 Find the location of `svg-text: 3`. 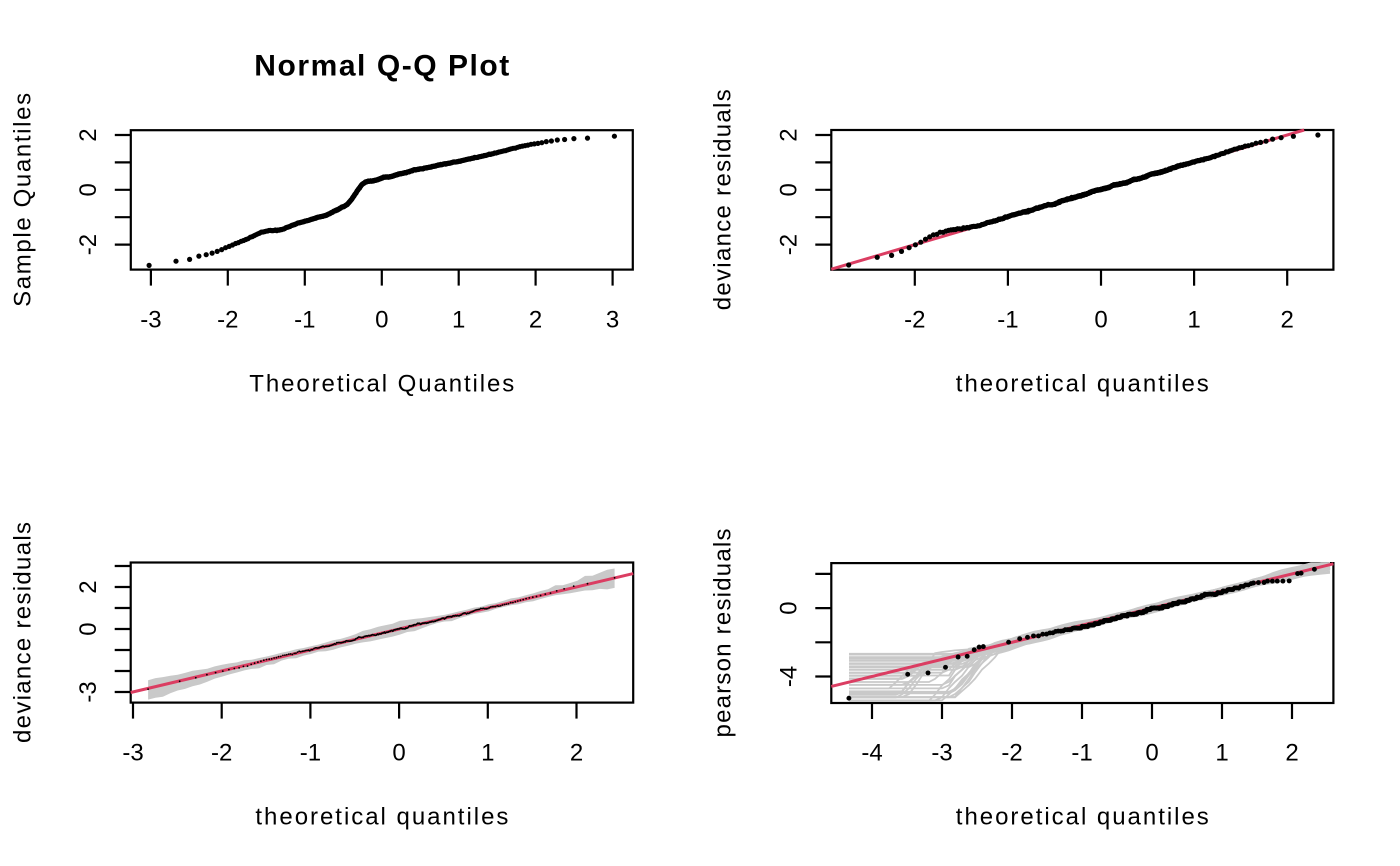

svg-text: 3 is located at coordinates (612, 320).